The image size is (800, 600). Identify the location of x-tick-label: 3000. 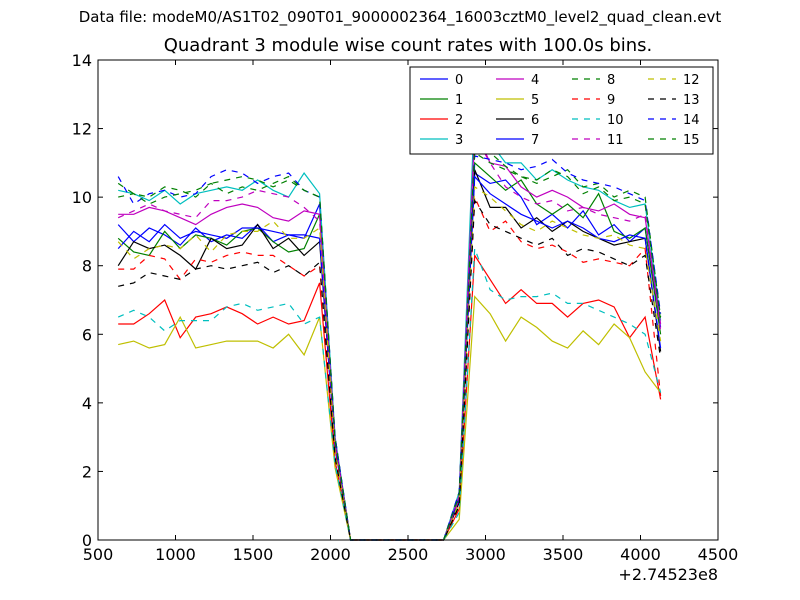
(485, 554).